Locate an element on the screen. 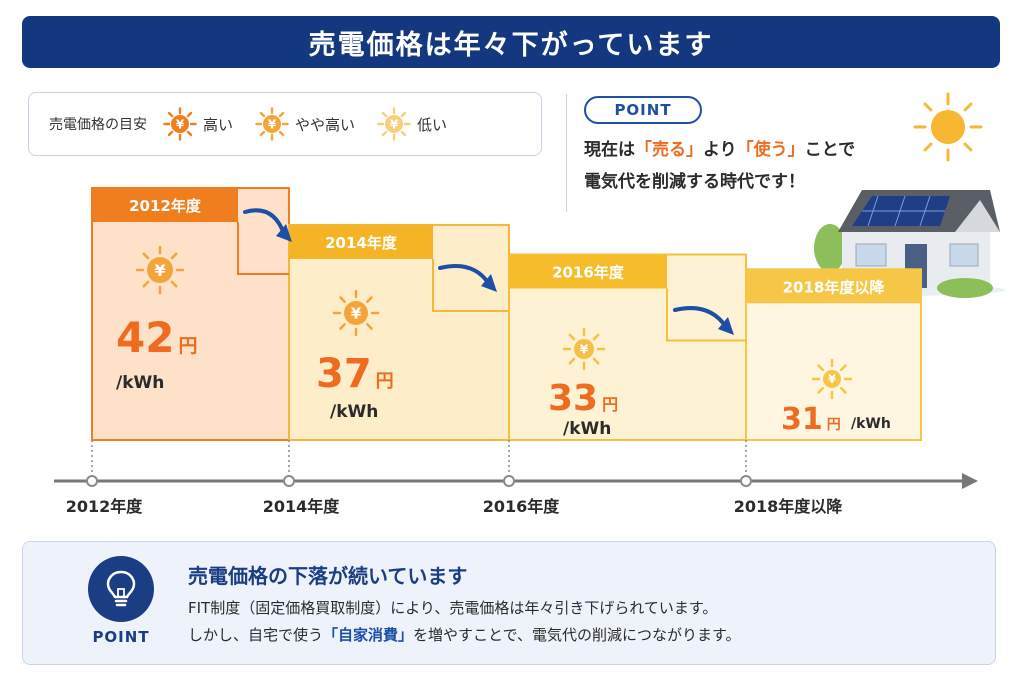 Image resolution: width=1024 pixels, height=683 pixels. point-divider is located at coordinates (566, 153).